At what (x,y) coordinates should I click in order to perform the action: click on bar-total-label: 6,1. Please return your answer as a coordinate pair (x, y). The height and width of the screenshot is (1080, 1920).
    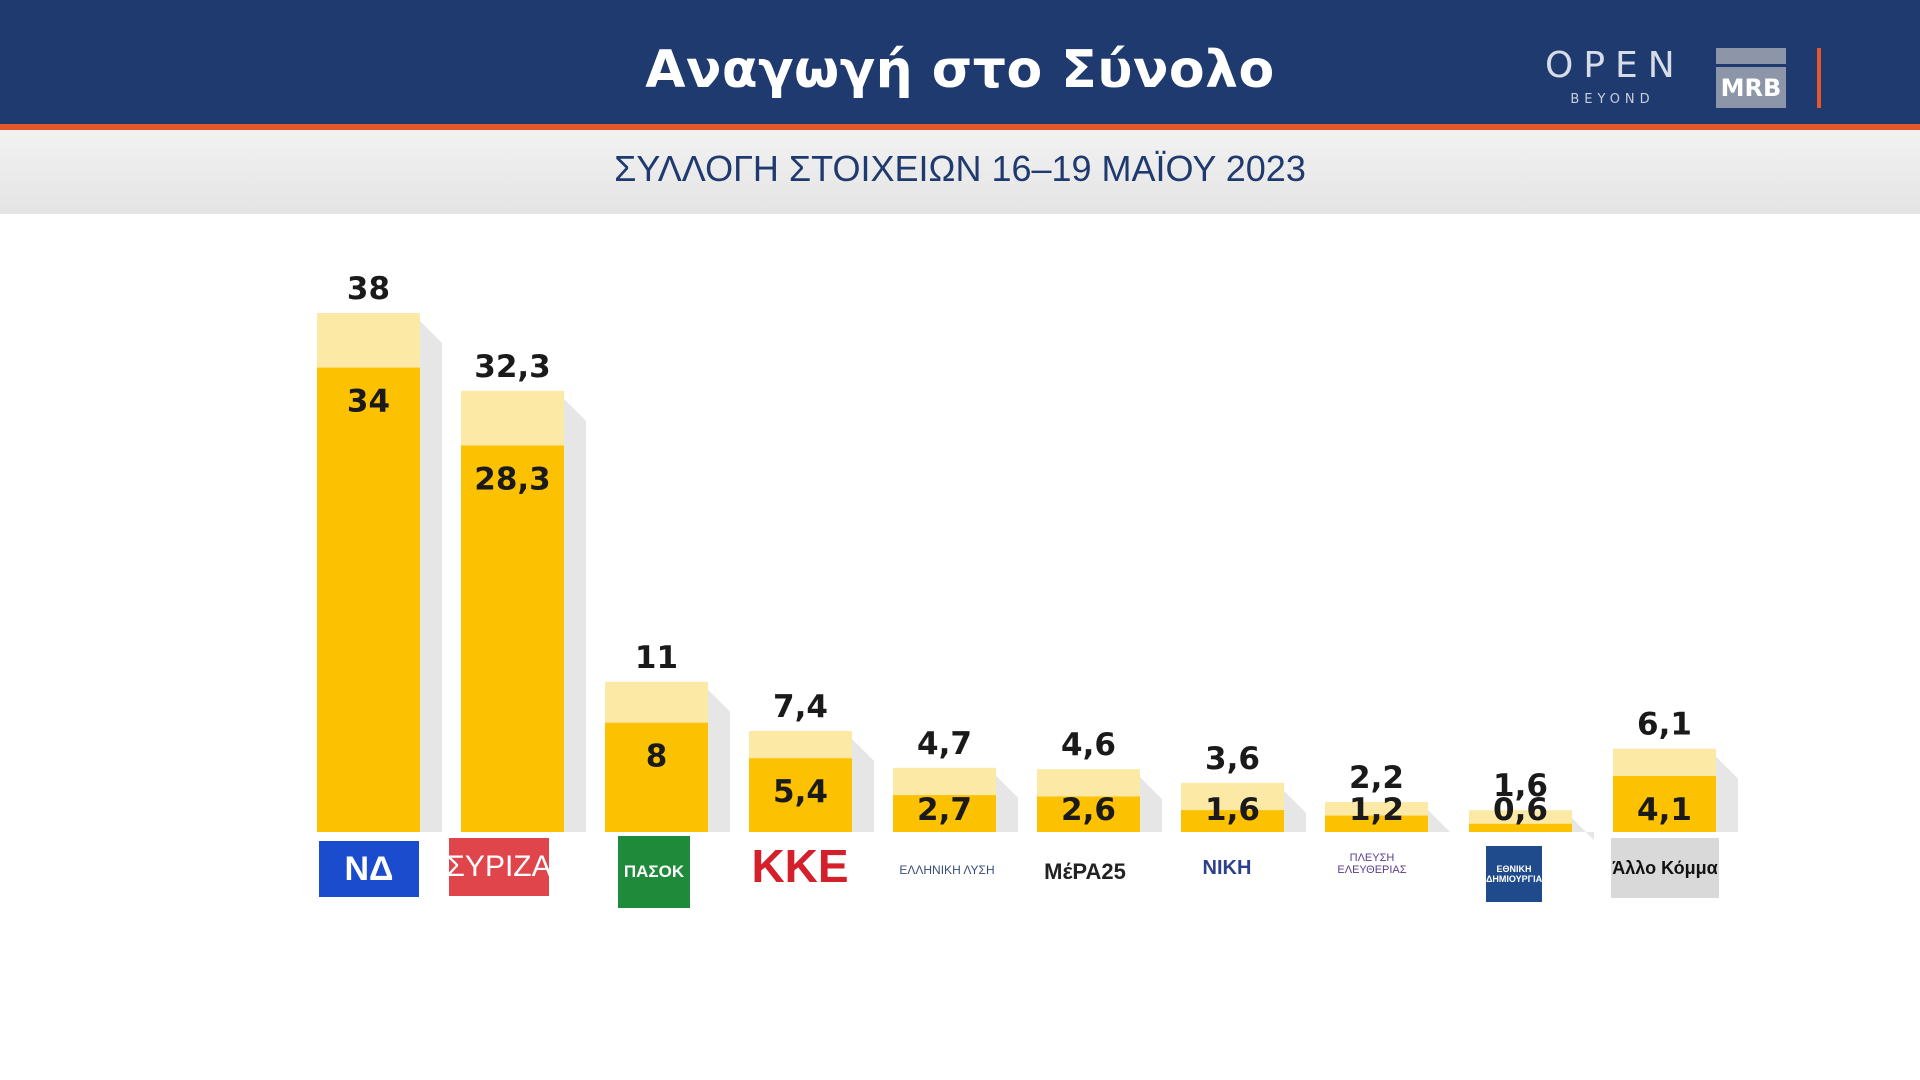
    Looking at the image, I should click on (1664, 725).